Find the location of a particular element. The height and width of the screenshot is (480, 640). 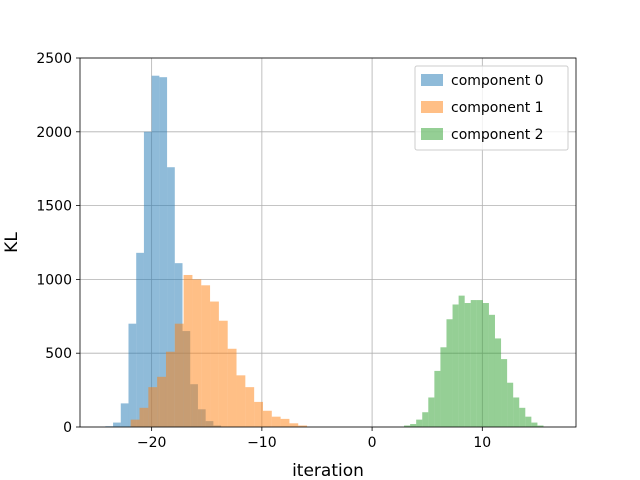

y-axis-label: KL is located at coordinates (12, 242).